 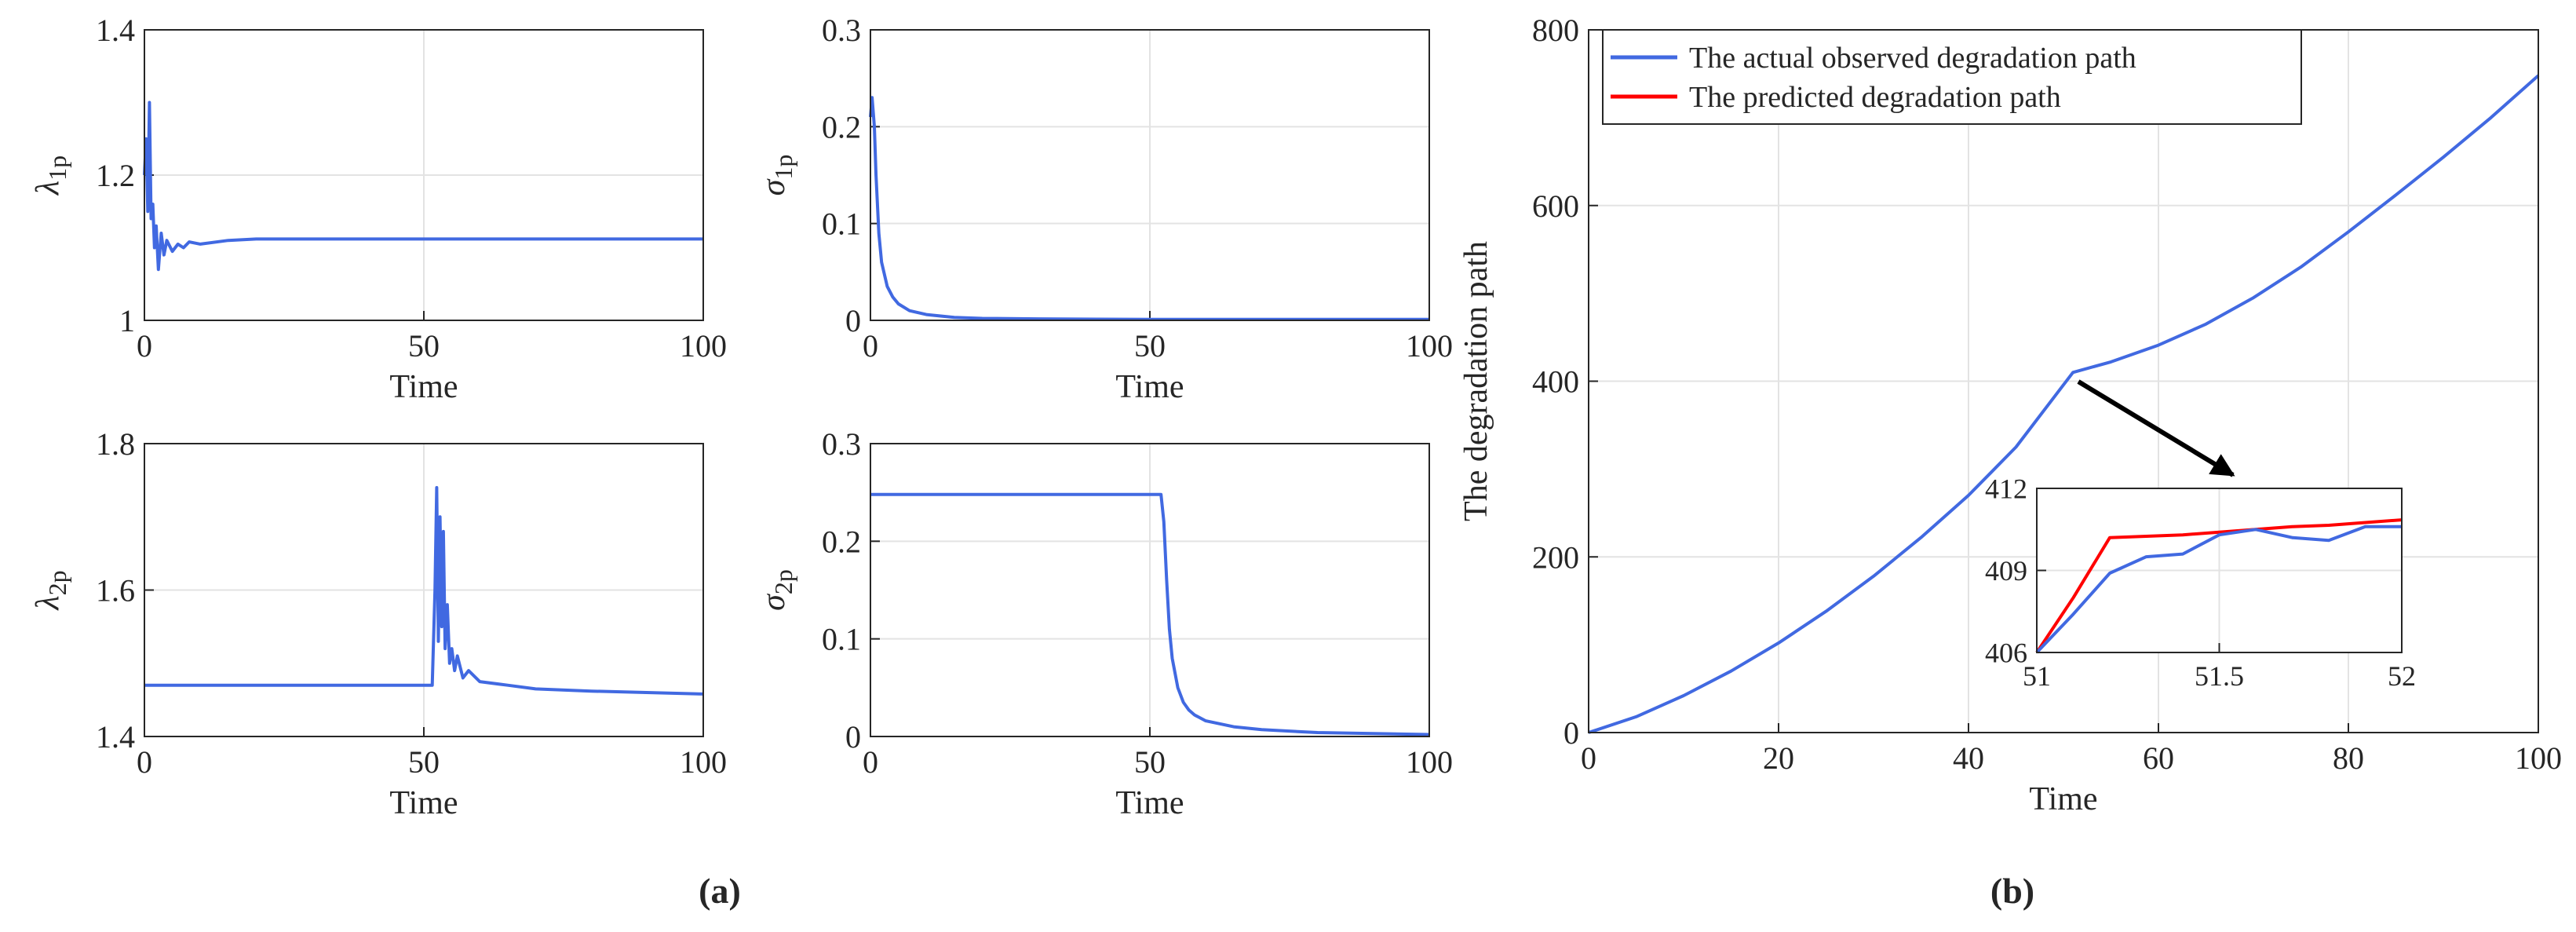 I want to click on zoom-arrow, so click(x=2156, y=428).